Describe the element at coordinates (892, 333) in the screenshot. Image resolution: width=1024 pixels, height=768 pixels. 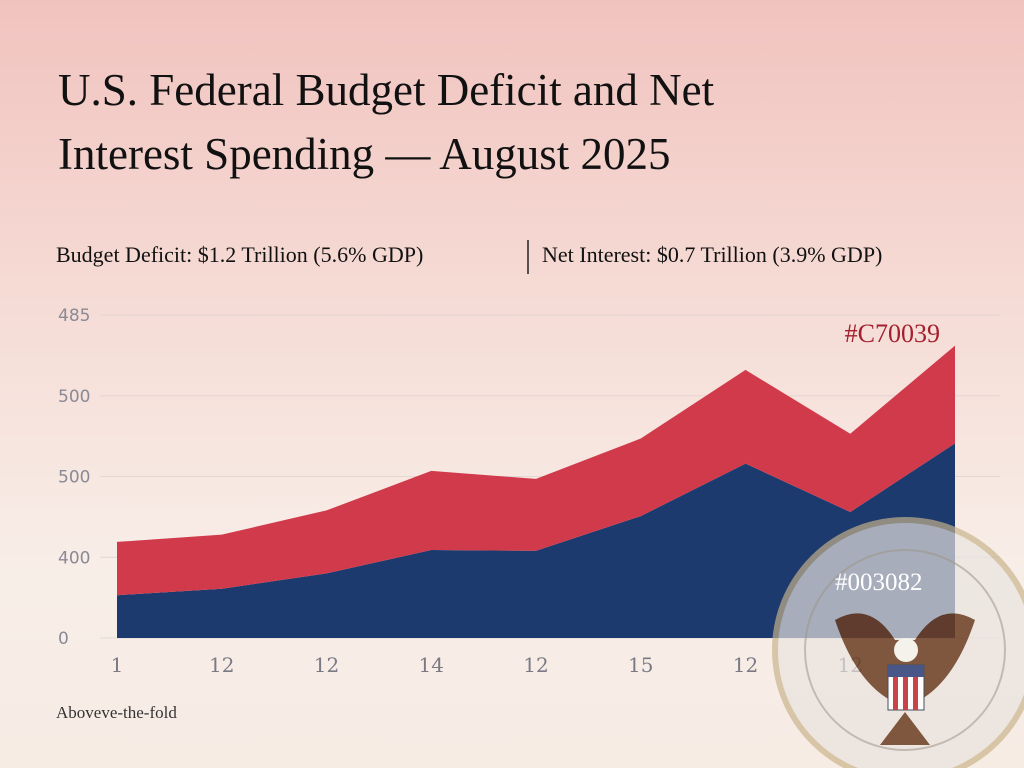
I see `series-label: #C70039` at that location.